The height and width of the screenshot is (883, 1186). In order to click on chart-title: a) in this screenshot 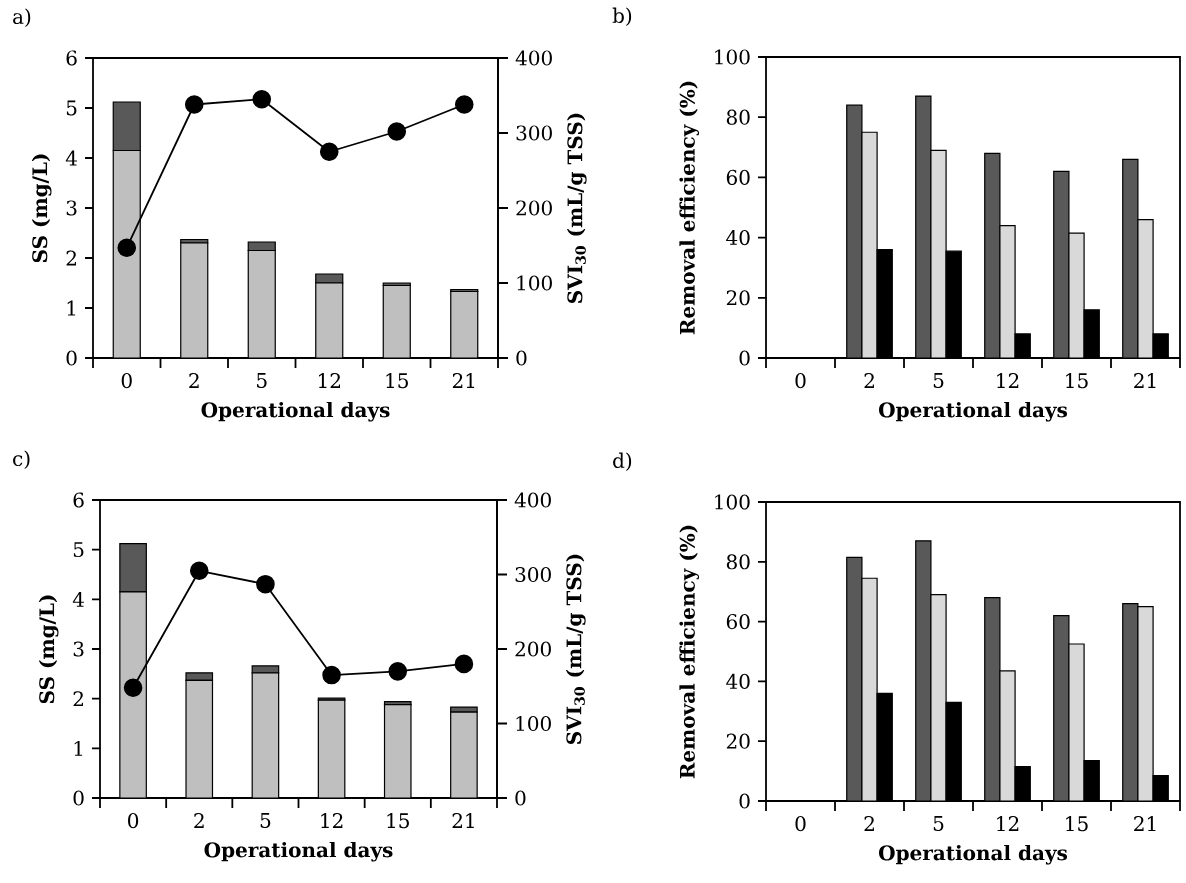, I will do `click(22, 17)`.